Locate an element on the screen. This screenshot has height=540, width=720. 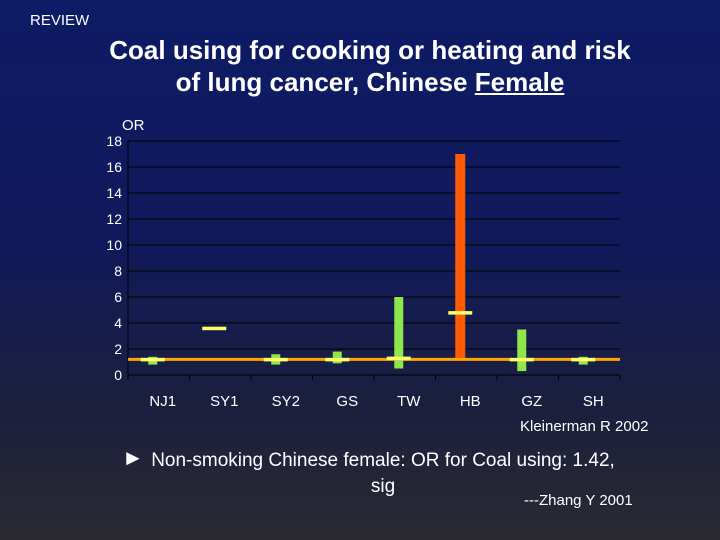
y-tick-label: 8 is located at coordinates (118, 271).